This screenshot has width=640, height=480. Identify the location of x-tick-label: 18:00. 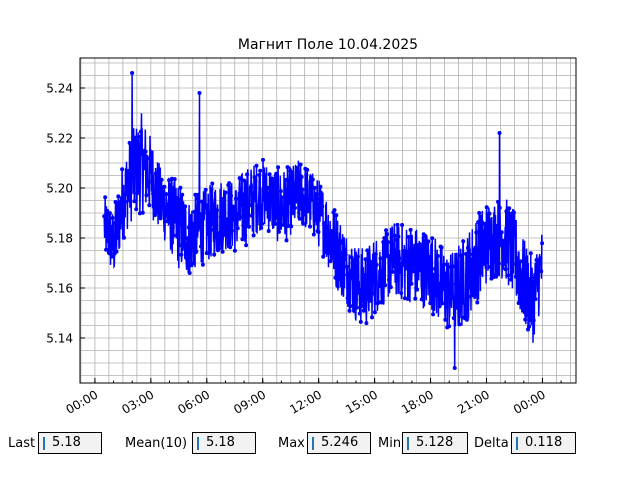
(417, 401).